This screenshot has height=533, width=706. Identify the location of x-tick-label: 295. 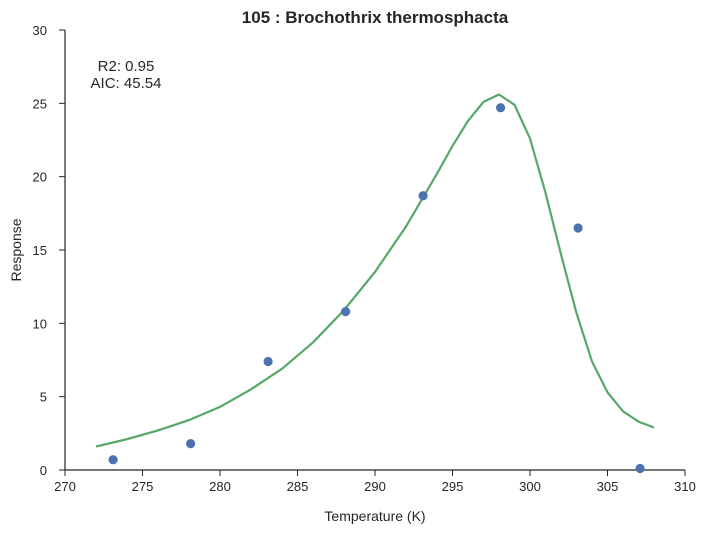
(453, 486).